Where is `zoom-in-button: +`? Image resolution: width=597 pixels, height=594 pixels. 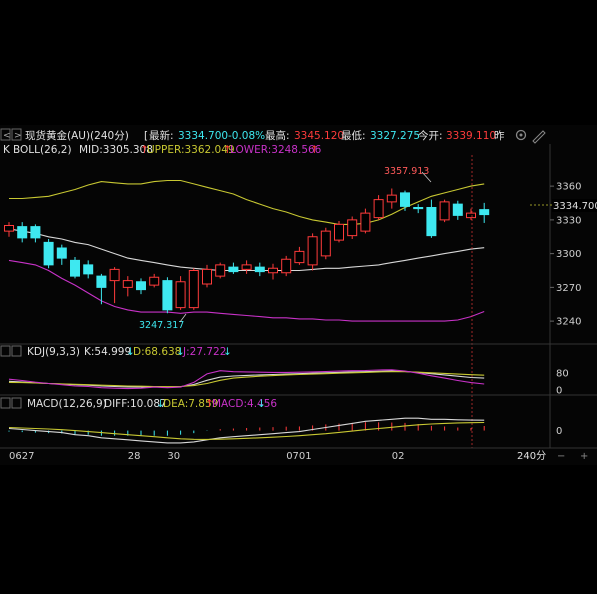 zoom-in-button: + is located at coordinates (584, 456).